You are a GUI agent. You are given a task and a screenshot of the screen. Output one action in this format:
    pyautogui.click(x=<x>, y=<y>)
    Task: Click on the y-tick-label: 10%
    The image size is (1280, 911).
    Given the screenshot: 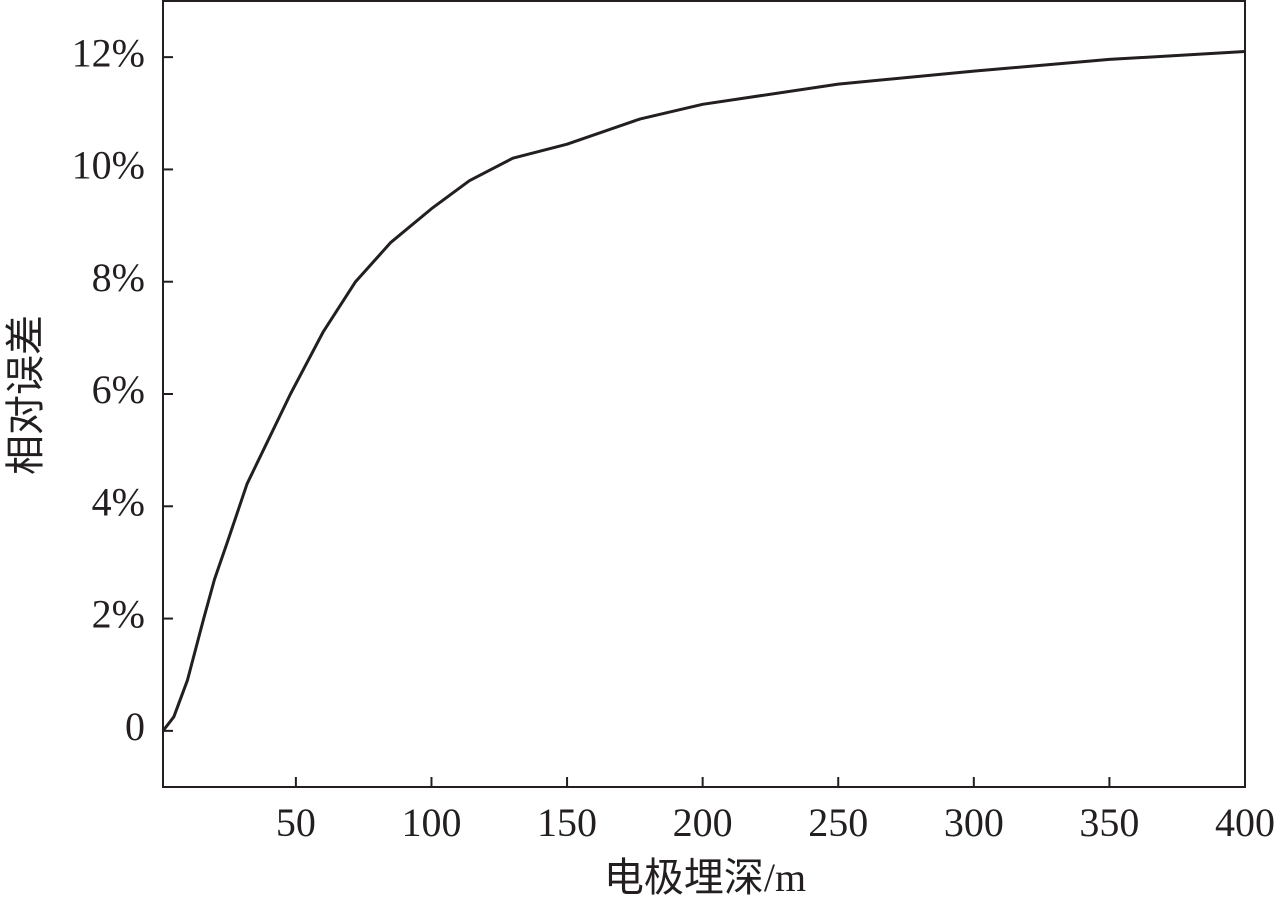 What is the action you would take?
    pyautogui.click(x=108, y=165)
    